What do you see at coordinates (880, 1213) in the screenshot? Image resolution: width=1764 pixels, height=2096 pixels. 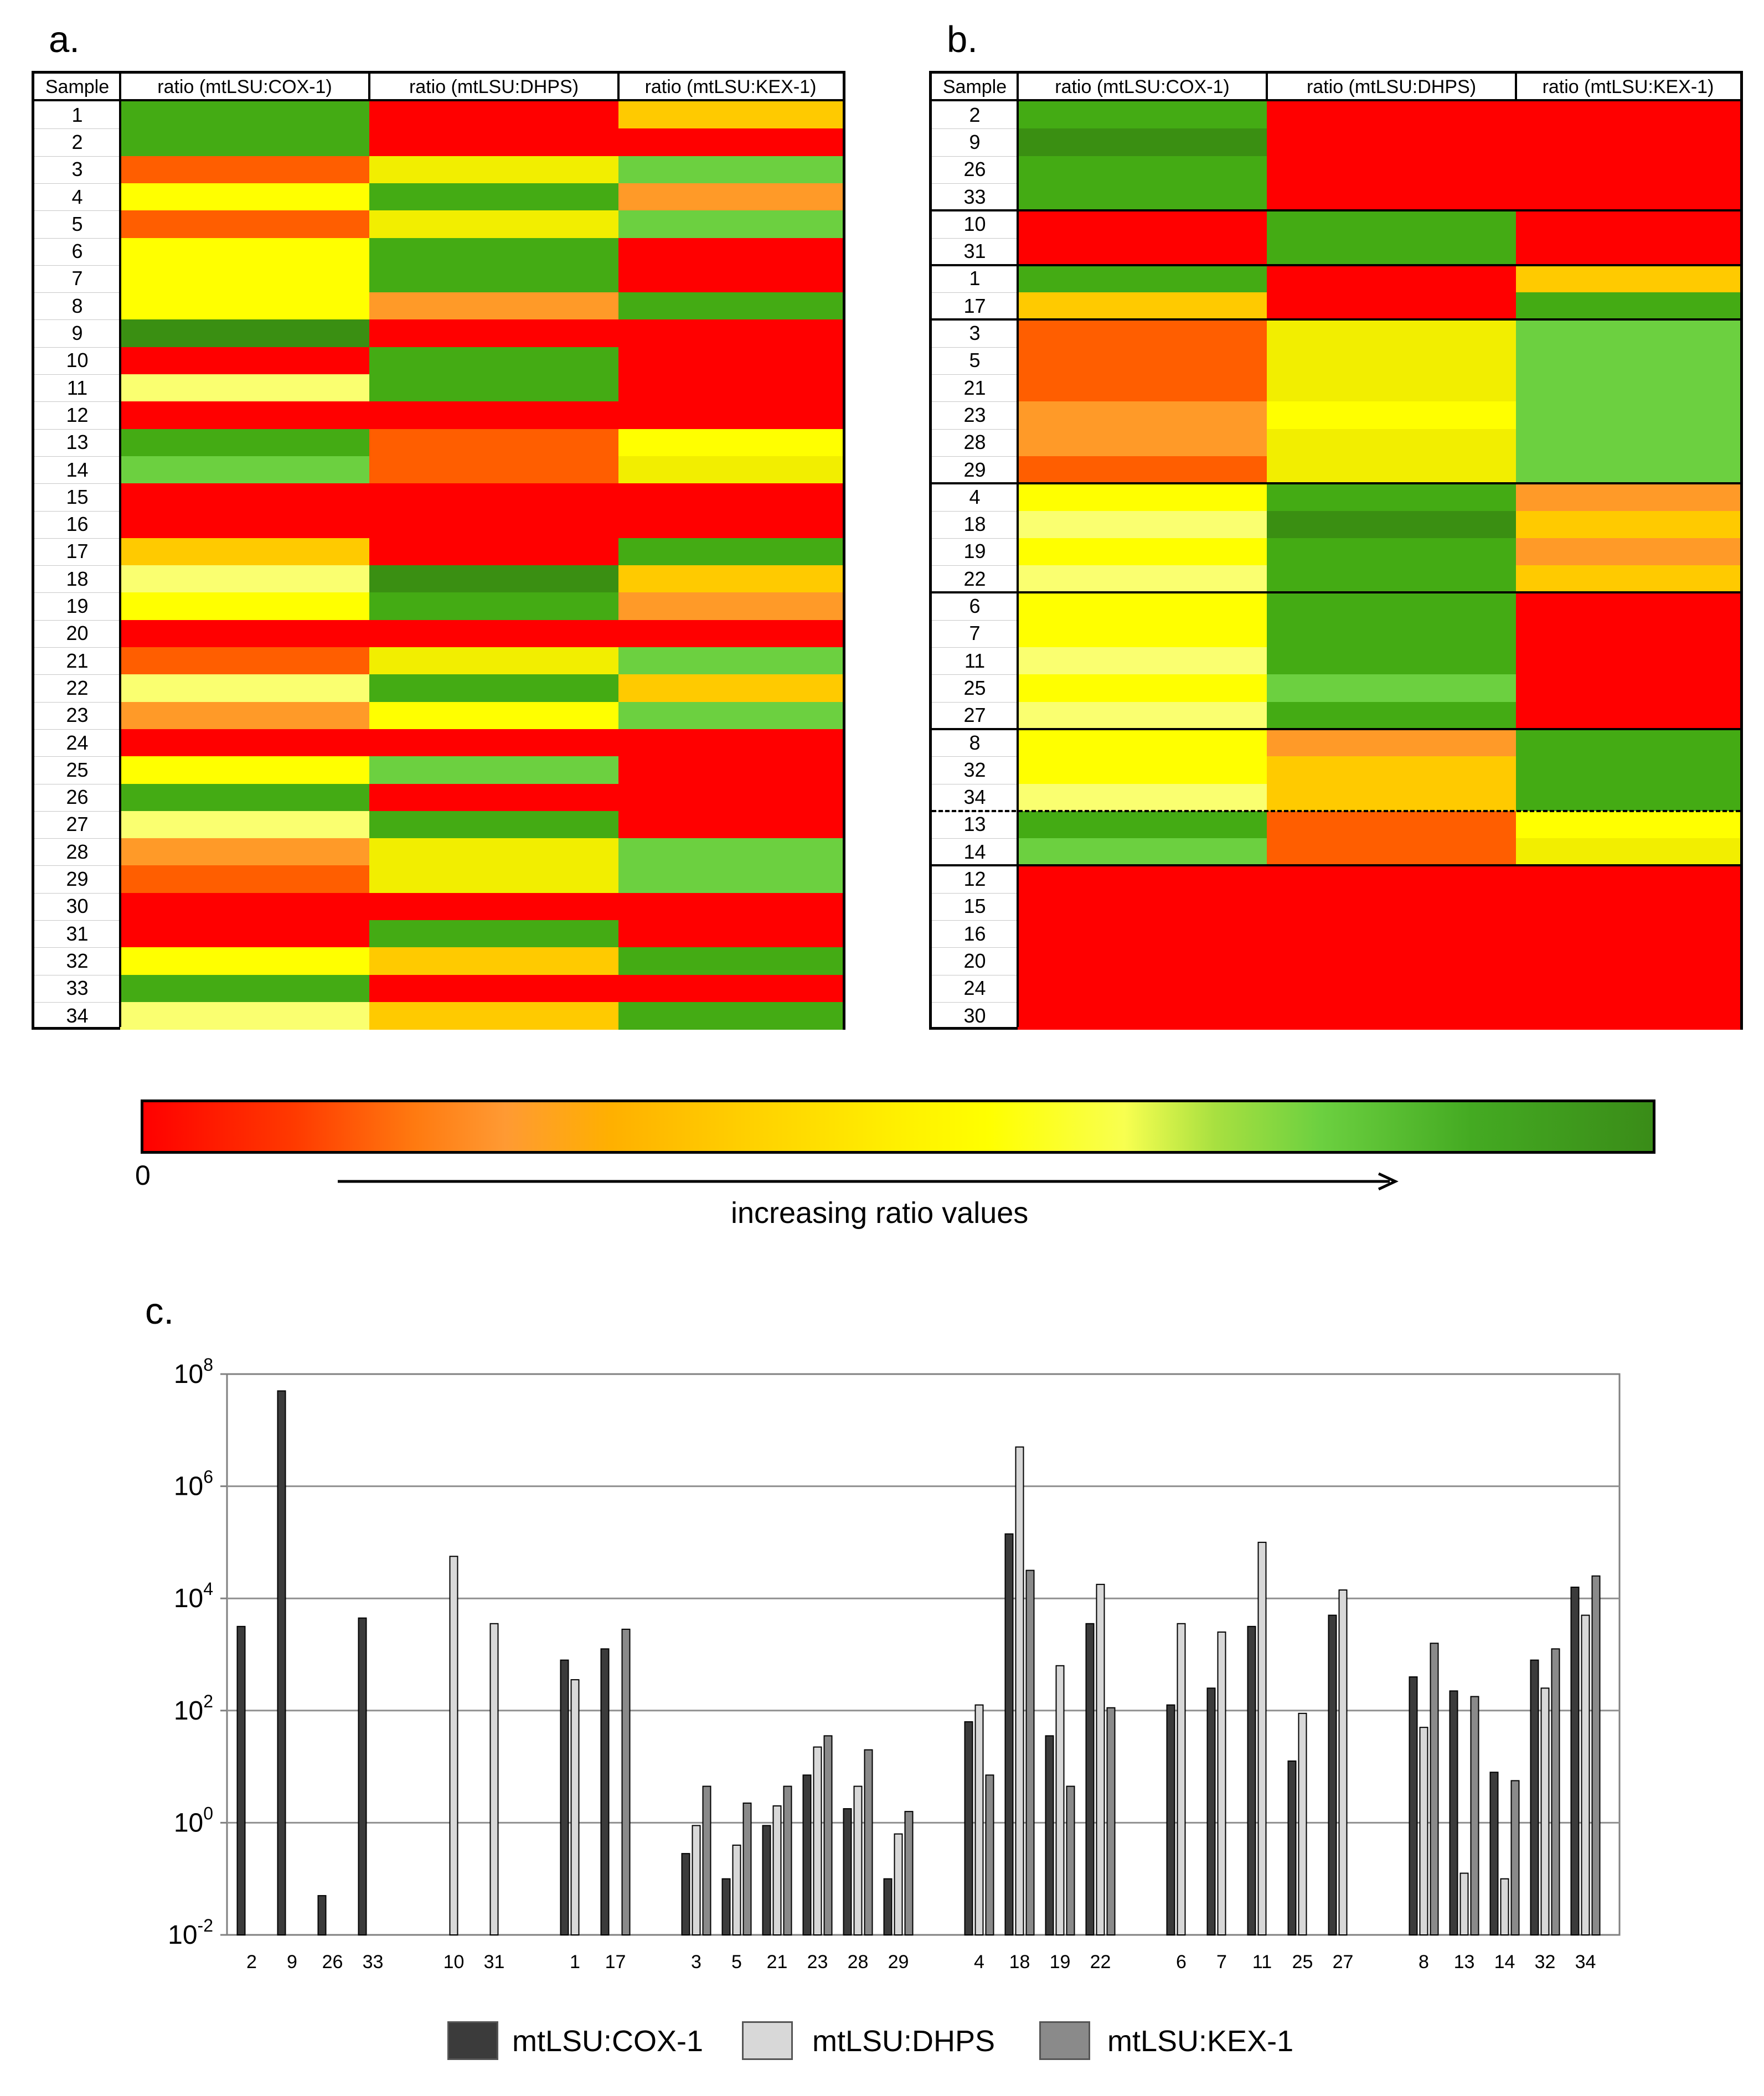 I see `scale-caption: increasing ratio values` at bounding box center [880, 1213].